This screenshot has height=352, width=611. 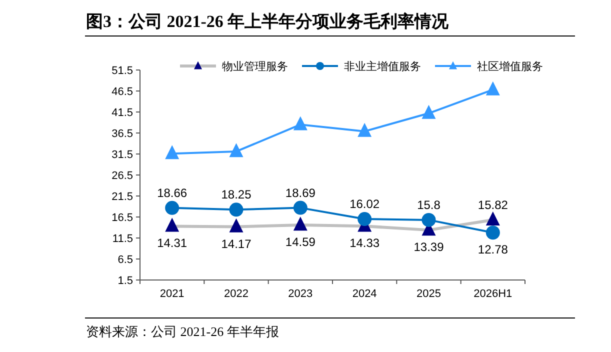 What do you see at coordinates (429, 205) in the screenshot?
I see `data-label: 15.8` at bounding box center [429, 205].